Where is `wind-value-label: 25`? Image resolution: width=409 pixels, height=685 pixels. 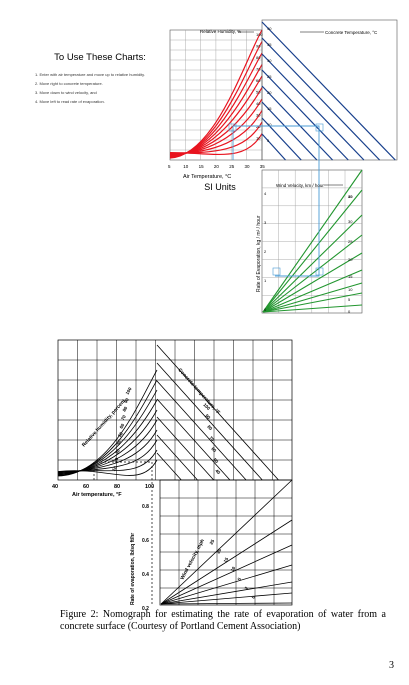 wind-value-label: 25 is located at coordinates (350, 241).